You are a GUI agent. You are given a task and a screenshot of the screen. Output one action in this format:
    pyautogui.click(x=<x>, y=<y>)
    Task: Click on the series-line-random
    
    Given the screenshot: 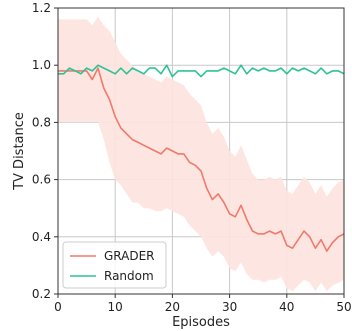 What is the action you would take?
    pyautogui.click(x=201, y=71)
    